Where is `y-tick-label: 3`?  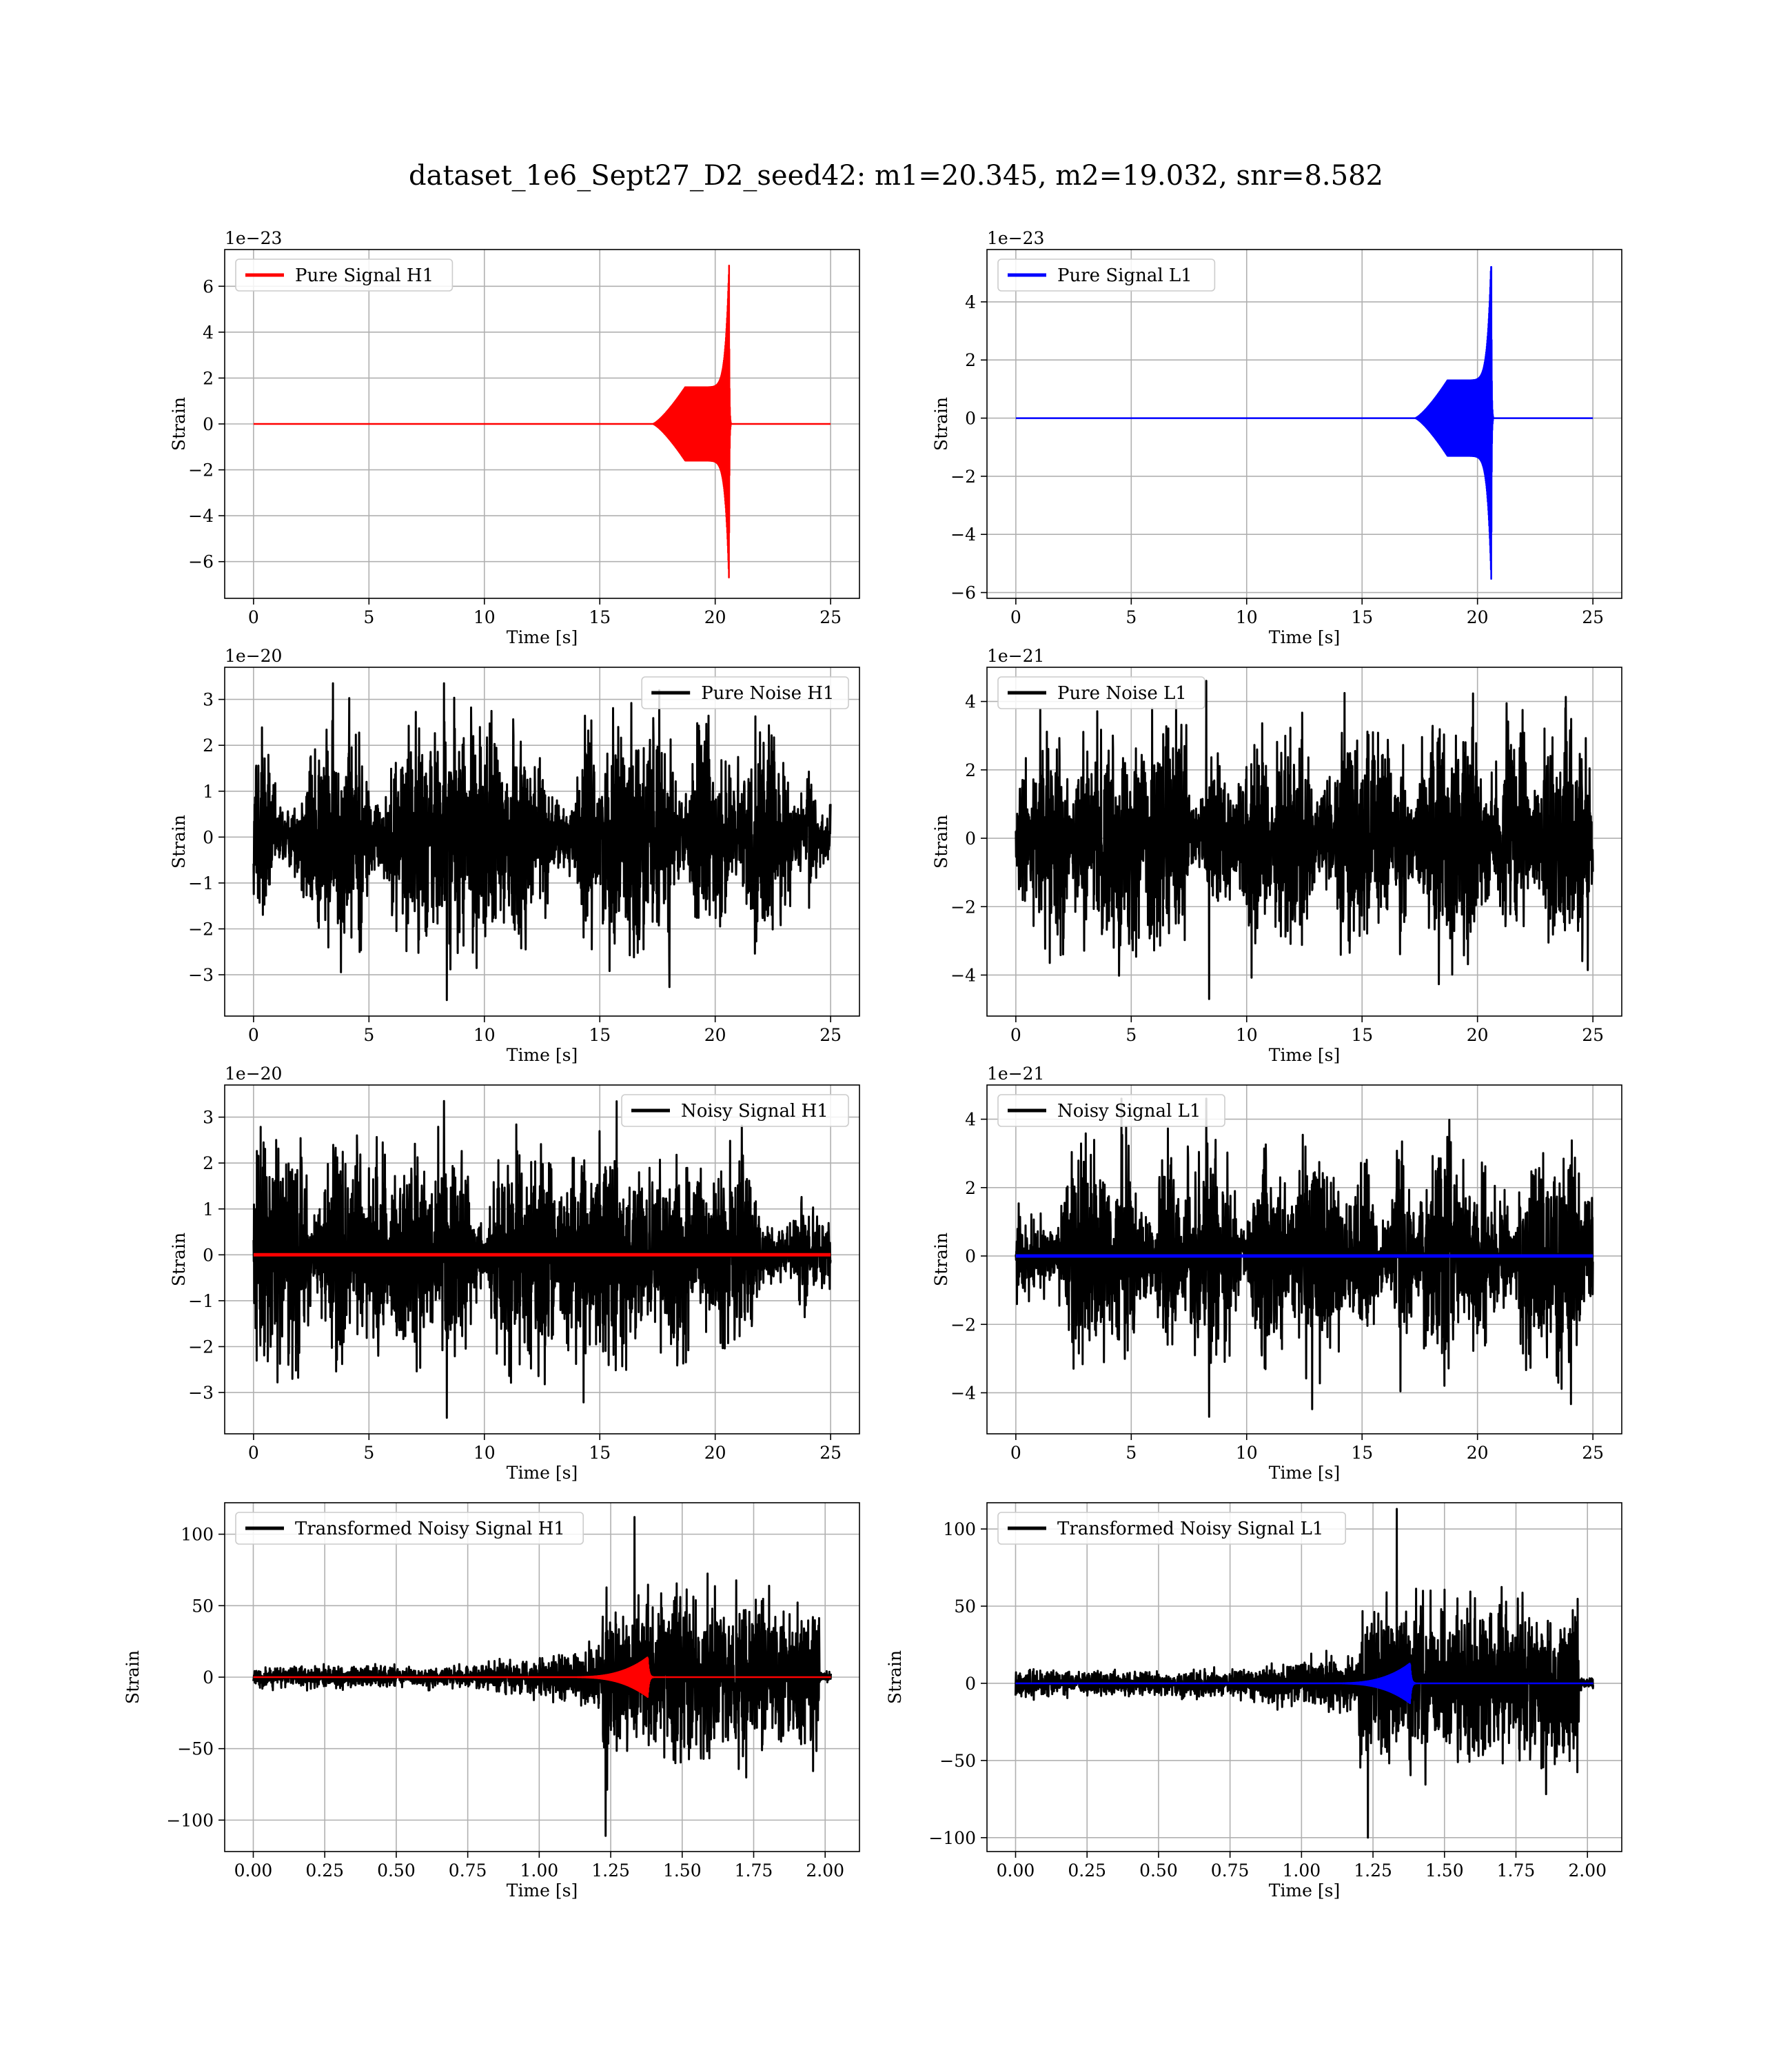
y-tick-label: 3 is located at coordinates (208, 1118).